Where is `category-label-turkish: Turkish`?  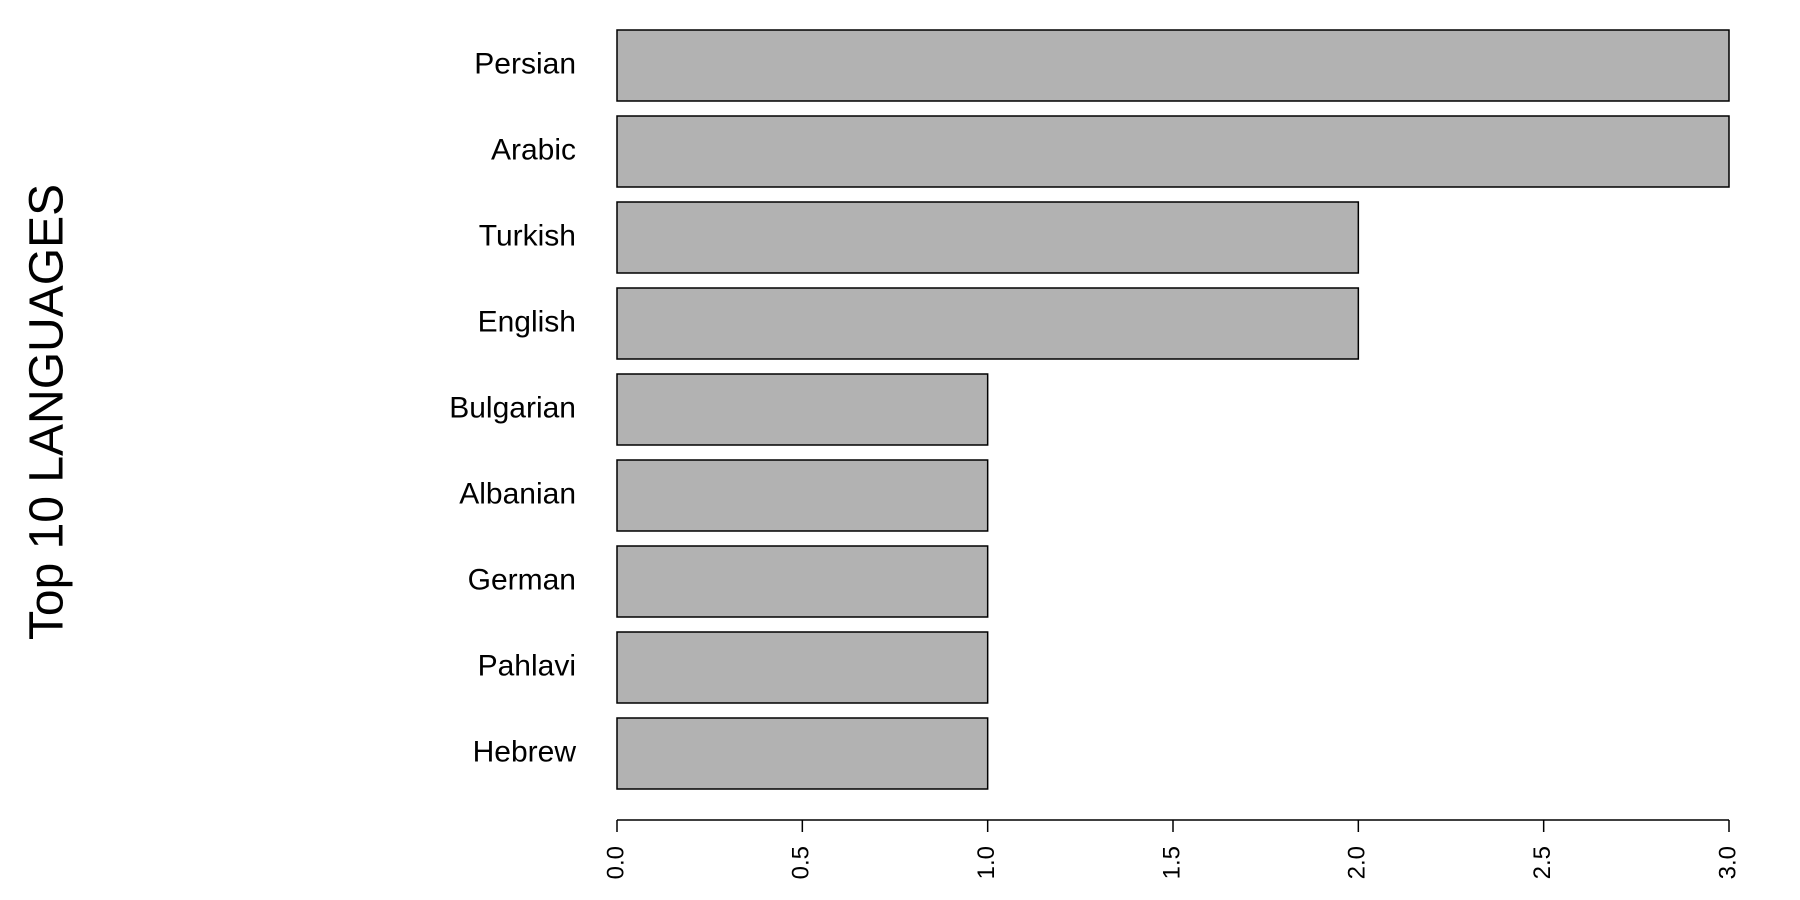 category-label-turkish: Turkish is located at coordinates (527, 235).